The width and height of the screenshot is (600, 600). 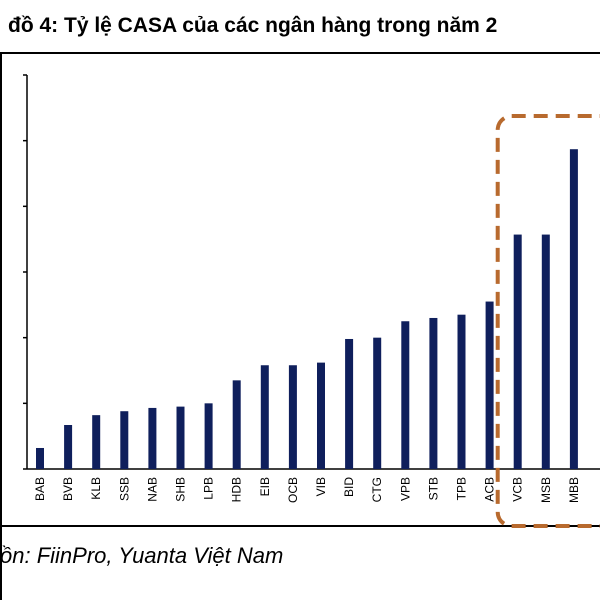 What do you see at coordinates (377, 489) in the screenshot?
I see `x-tick-label: CTG` at bounding box center [377, 489].